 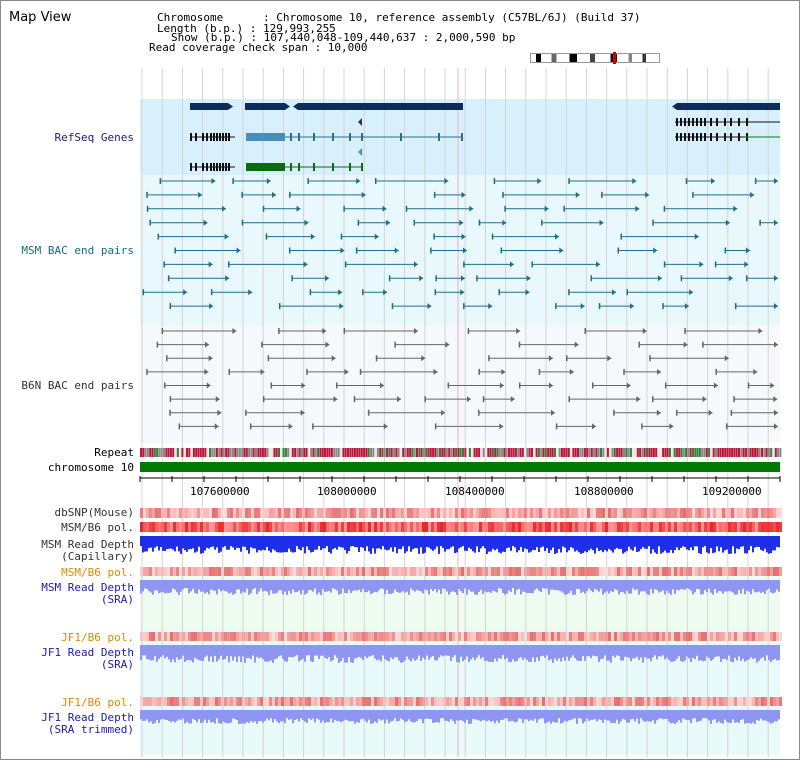 What do you see at coordinates (97, 702) in the screenshot?
I see `track-label-jf1-pol-2: JF1/B6 pol.` at bounding box center [97, 702].